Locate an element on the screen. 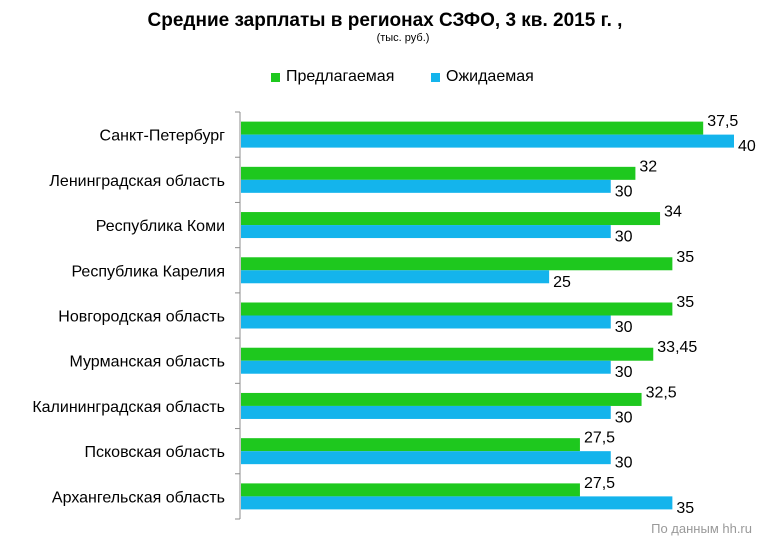  category-label: Санкт-Петербург is located at coordinates (163, 136).